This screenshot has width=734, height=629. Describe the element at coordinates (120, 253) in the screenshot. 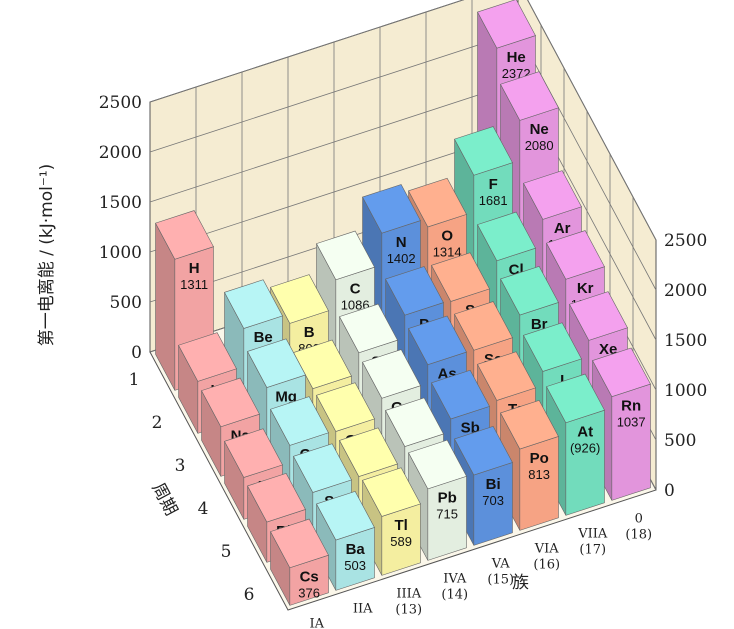

I see `z-tick-label-left: 1000` at that location.